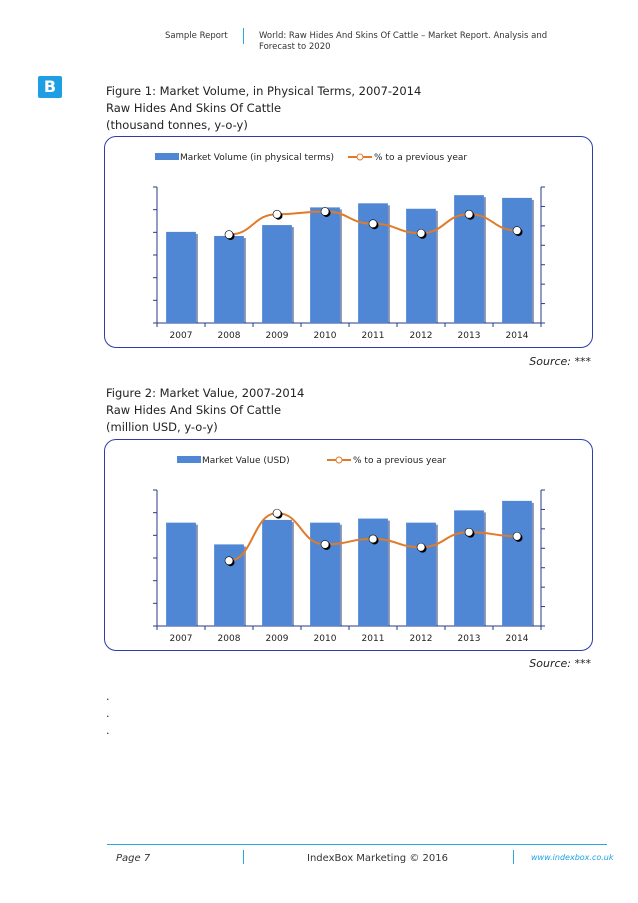 The height and width of the screenshot is (903, 638). What do you see at coordinates (243, 36) in the screenshot?
I see `header-divider` at bounding box center [243, 36].